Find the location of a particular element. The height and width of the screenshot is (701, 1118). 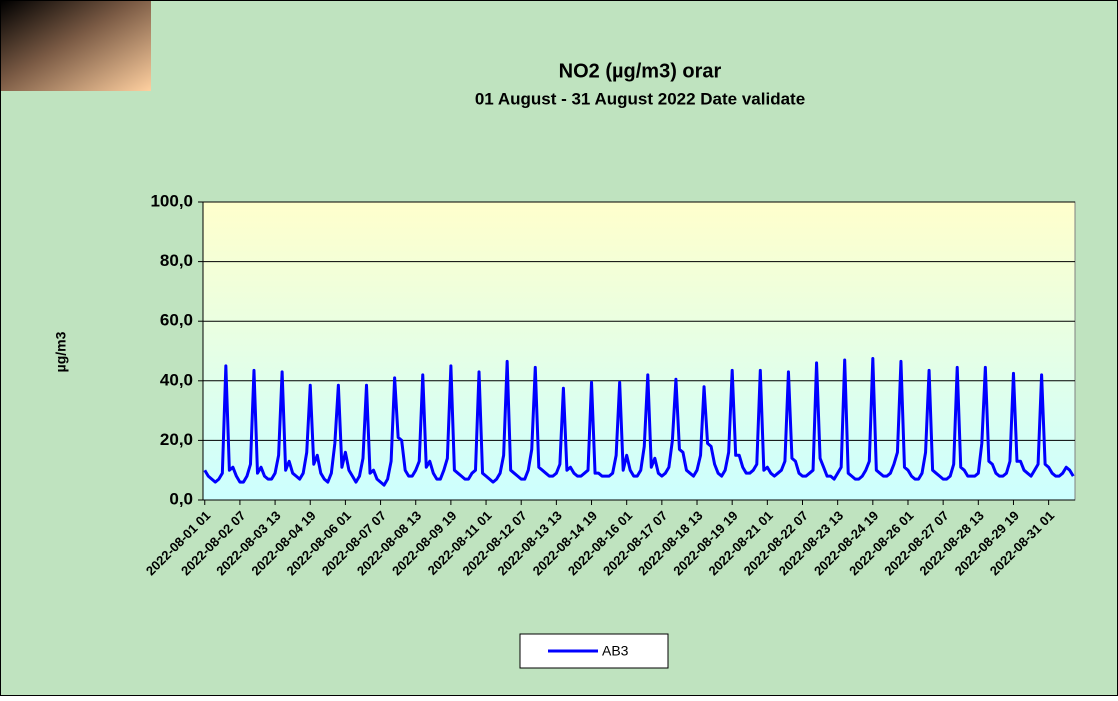

corner-decoration is located at coordinates (76, 46).